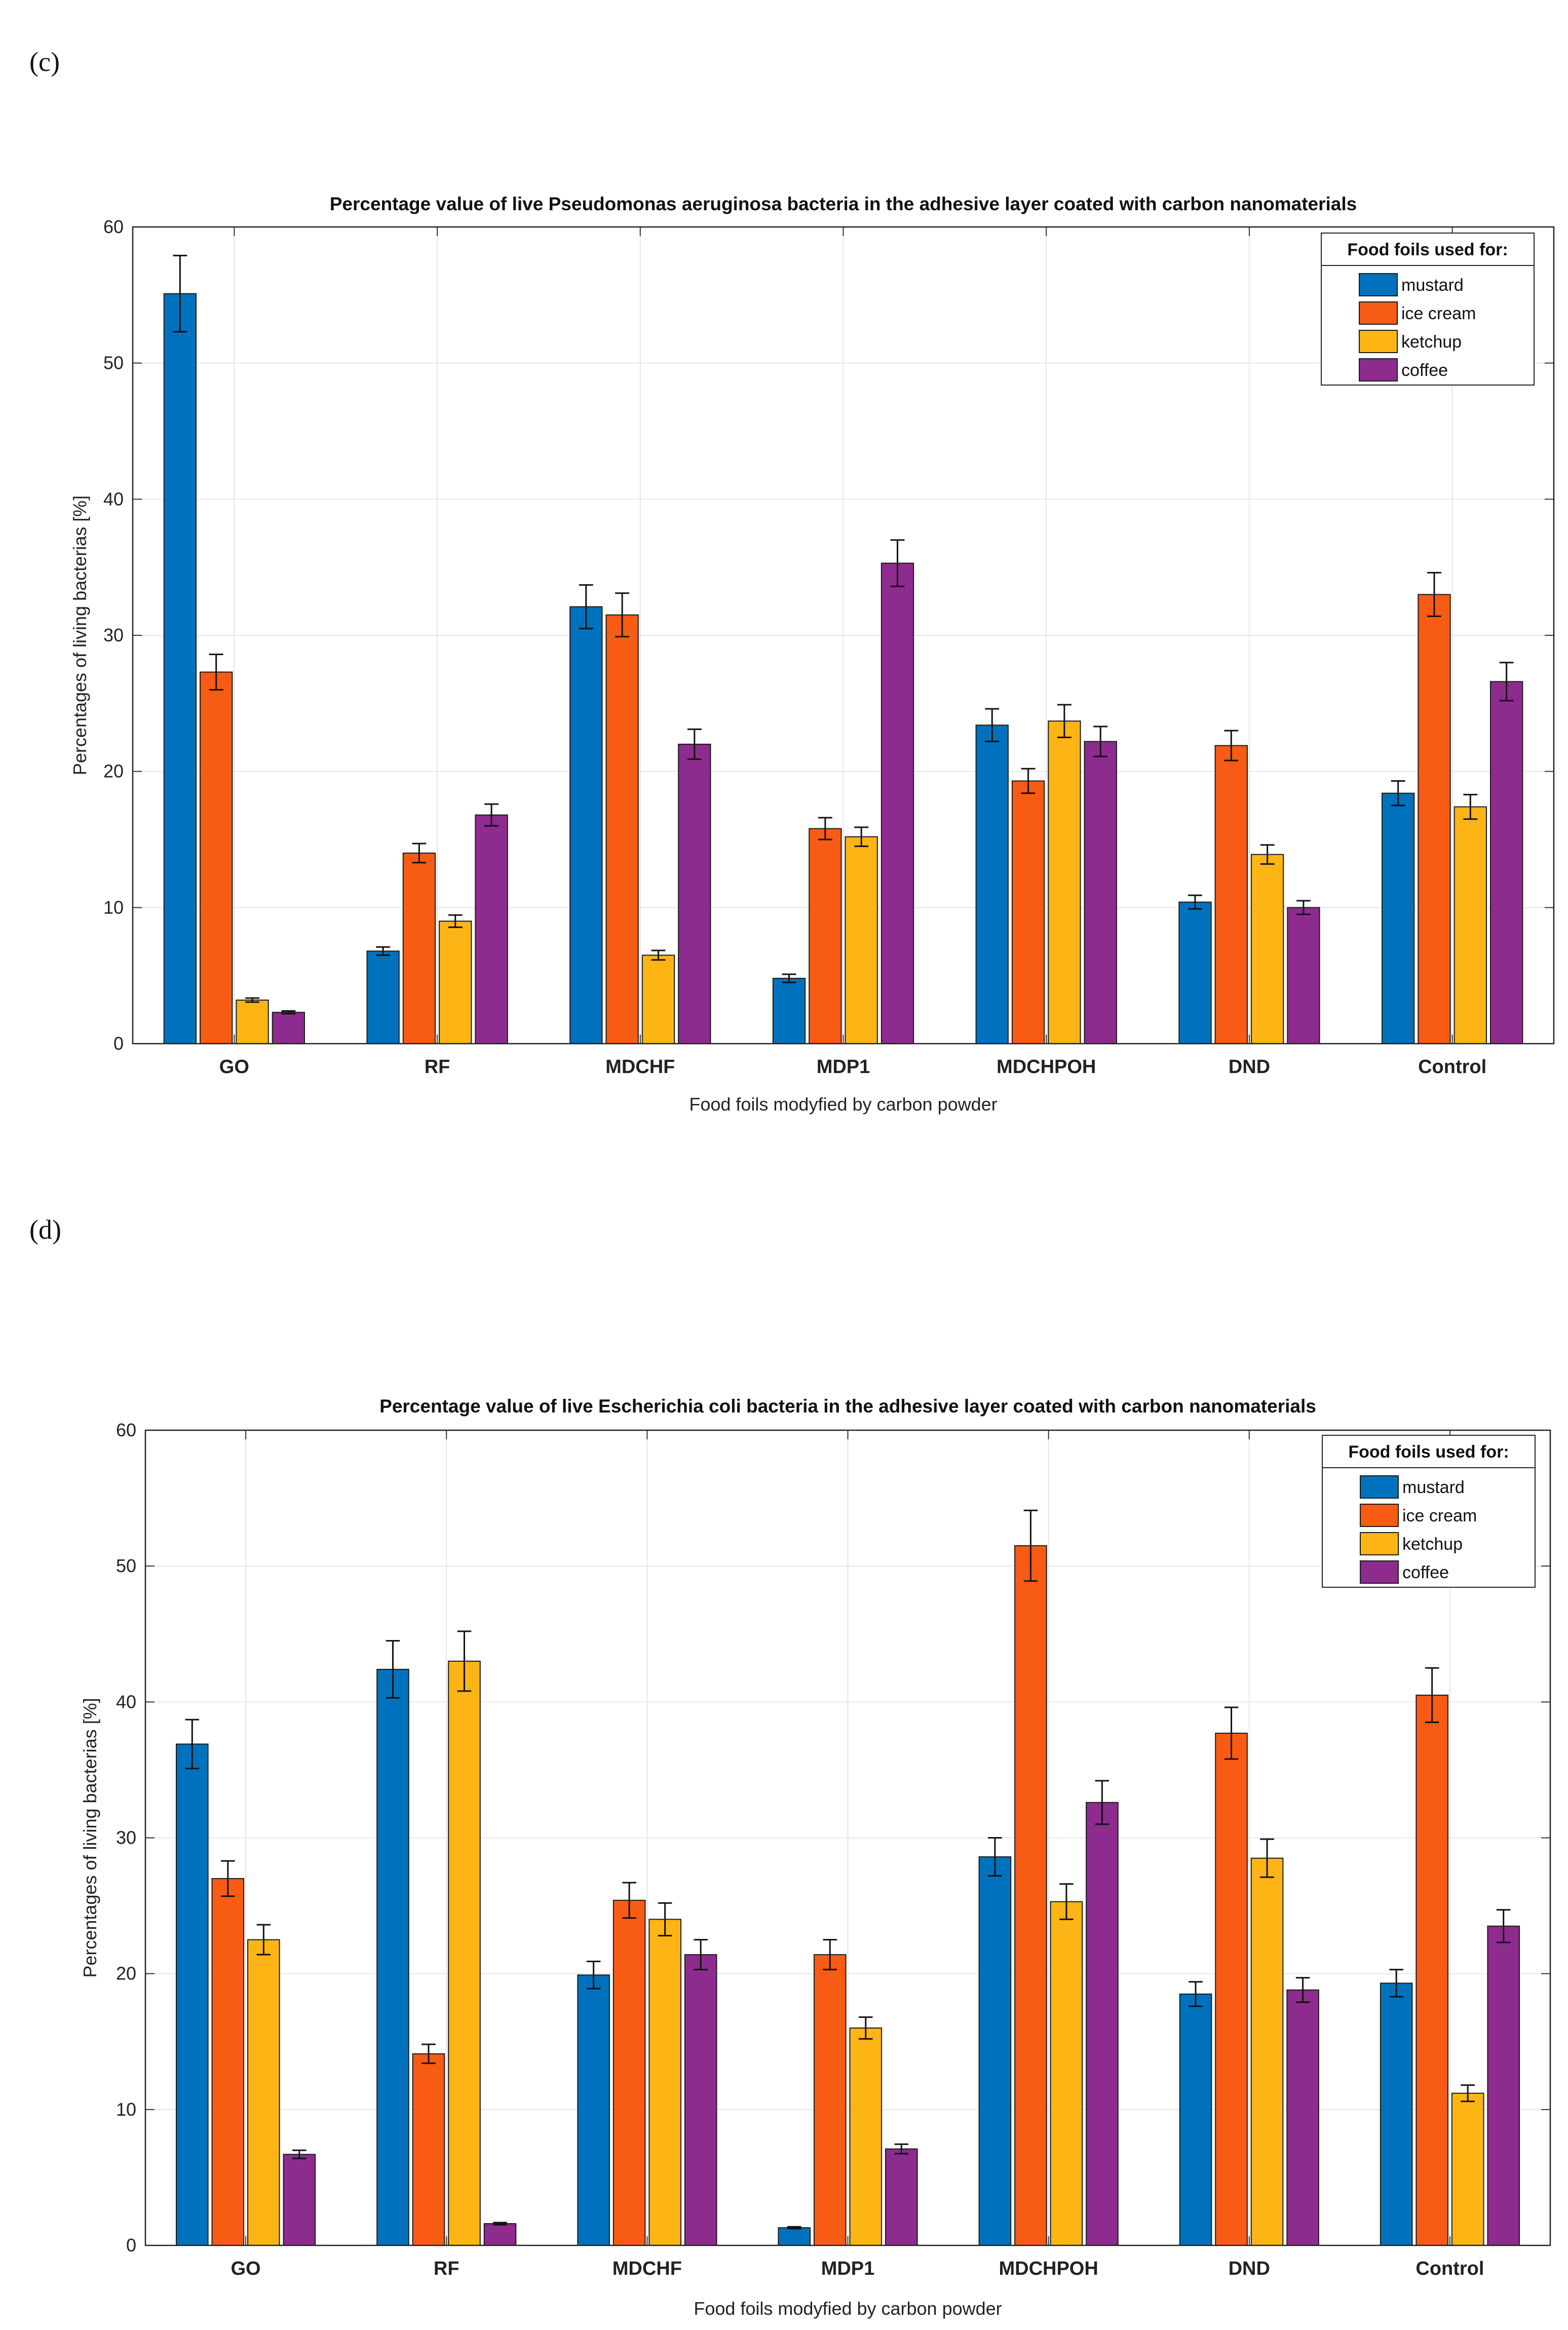  Describe the element at coordinates (228, 1878) in the screenshot. I see `errorbar-ice-cream-go` at that location.